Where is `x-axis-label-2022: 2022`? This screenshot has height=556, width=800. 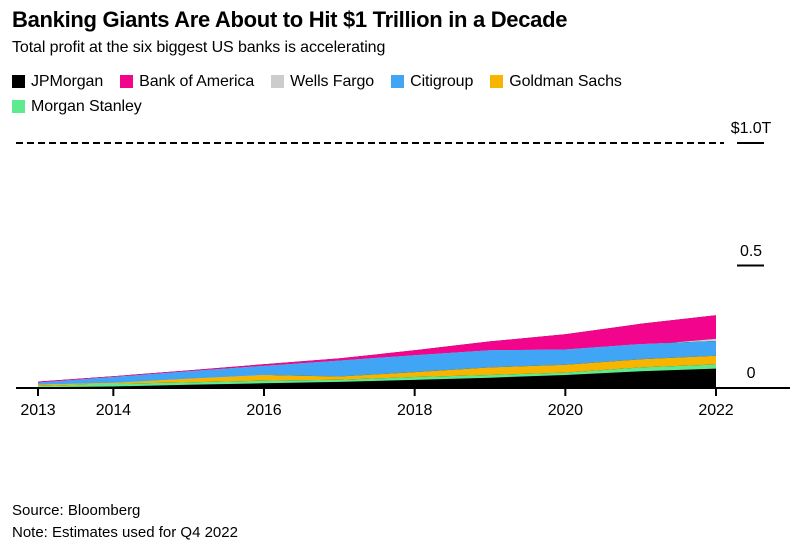
x-axis-label-2022: 2022 is located at coordinates (716, 410).